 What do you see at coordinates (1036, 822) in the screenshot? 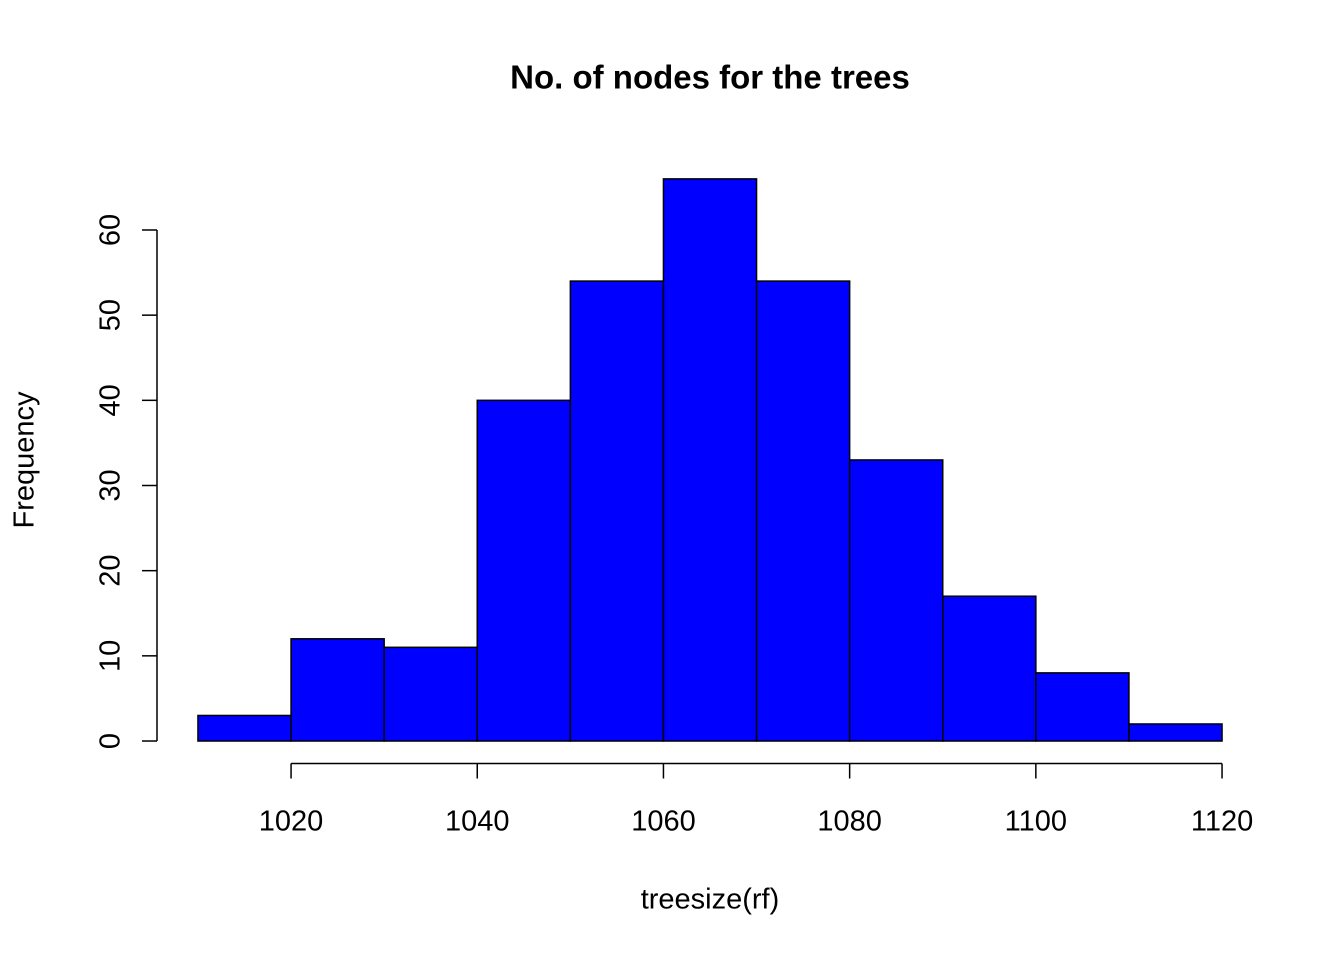
I see `x-tick-label: 1100` at bounding box center [1036, 822].